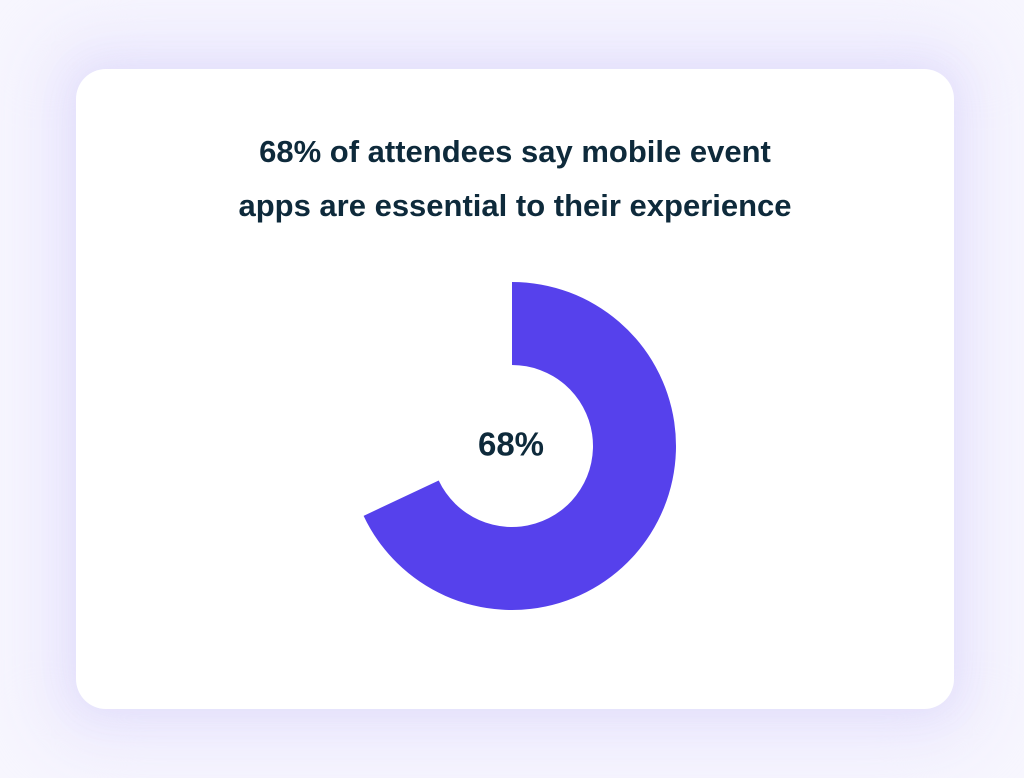 The height and width of the screenshot is (778, 1024). I want to click on chart-title-line-2: apps are essential to their experience, so click(515, 205).